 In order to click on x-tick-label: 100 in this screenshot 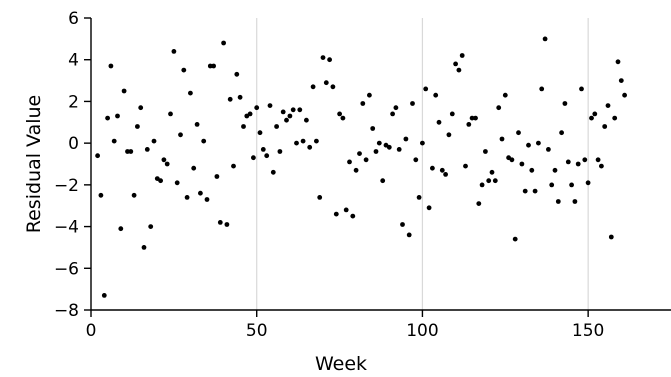, I will do `click(422, 331)`.